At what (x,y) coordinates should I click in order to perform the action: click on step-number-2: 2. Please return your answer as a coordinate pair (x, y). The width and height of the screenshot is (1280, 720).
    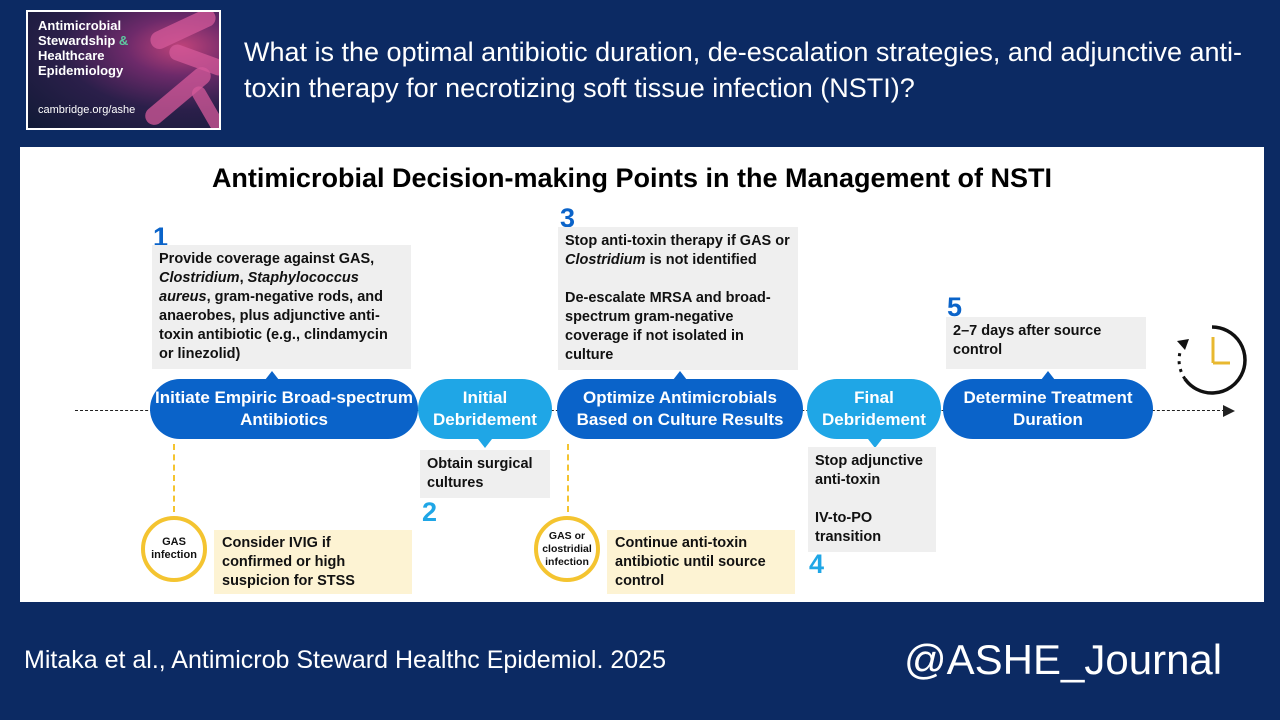
    Looking at the image, I should click on (430, 512).